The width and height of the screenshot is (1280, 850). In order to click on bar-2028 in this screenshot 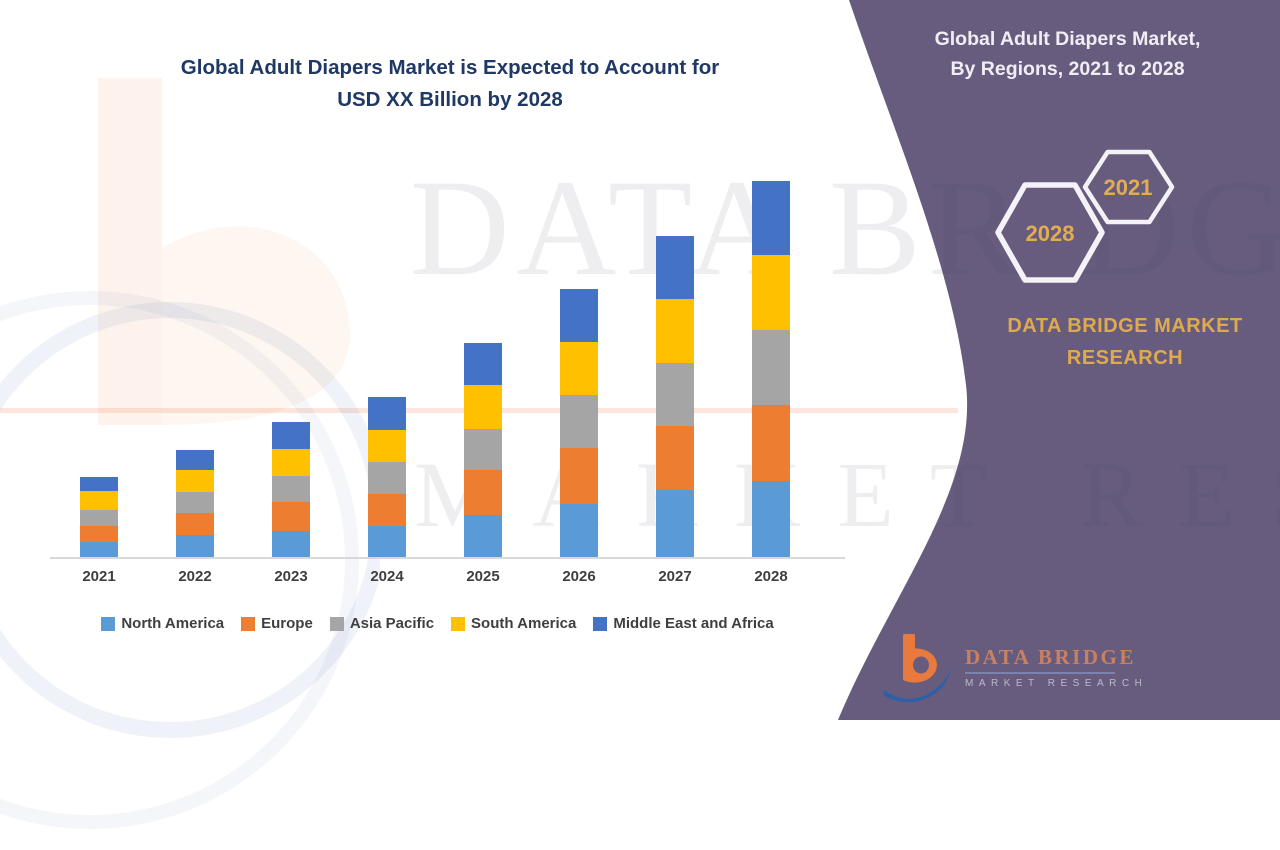, I will do `click(771, 369)`.